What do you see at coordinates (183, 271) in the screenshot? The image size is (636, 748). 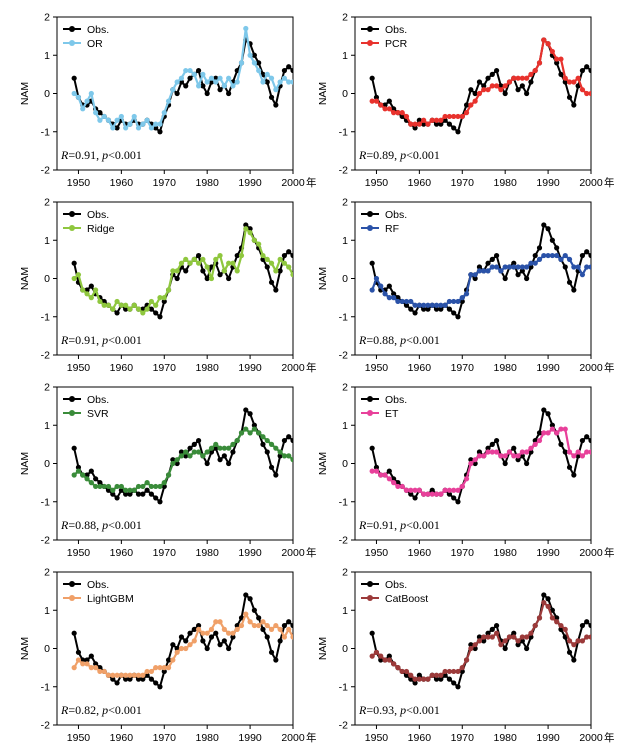 I see `series-line-ridge` at bounding box center [183, 271].